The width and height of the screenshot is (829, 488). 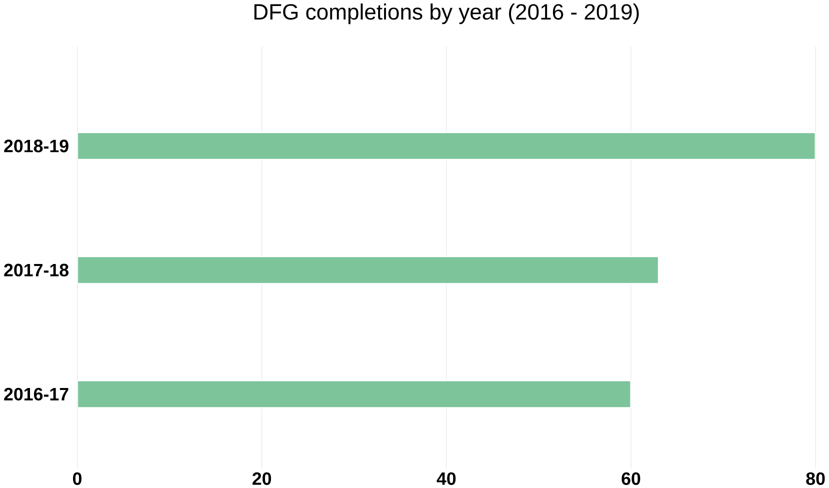 What do you see at coordinates (77, 478) in the screenshot?
I see `x-tick-label: 0` at bounding box center [77, 478].